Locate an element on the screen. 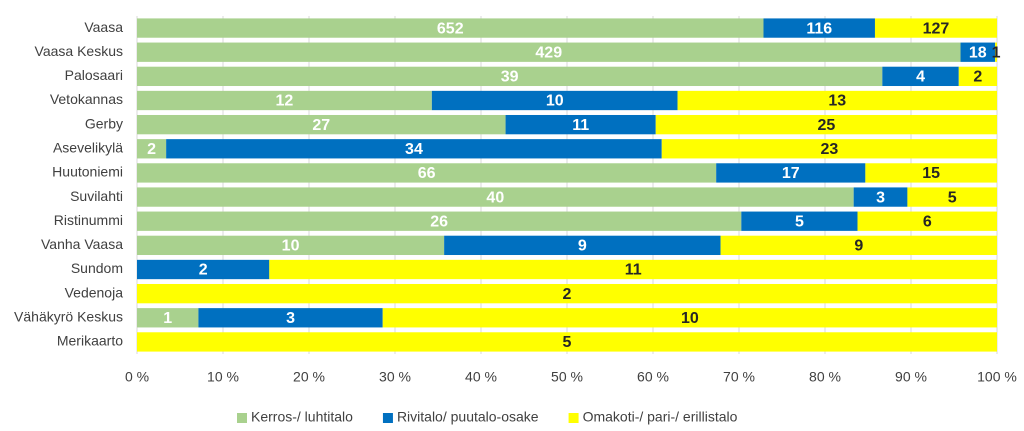 Image resolution: width=1024 pixels, height=431 pixels. data-label: 116 is located at coordinates (819, 28).